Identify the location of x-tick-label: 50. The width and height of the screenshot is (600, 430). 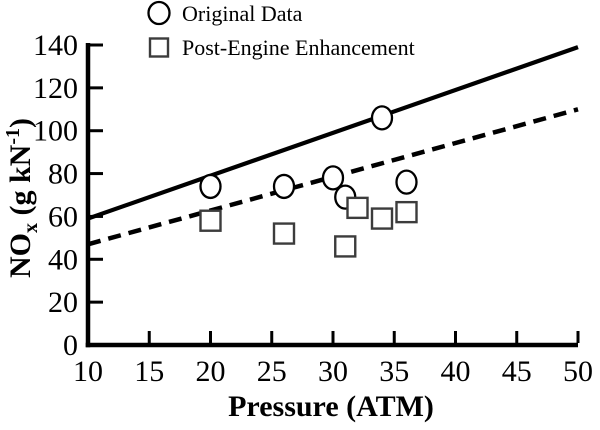
(578, 371).